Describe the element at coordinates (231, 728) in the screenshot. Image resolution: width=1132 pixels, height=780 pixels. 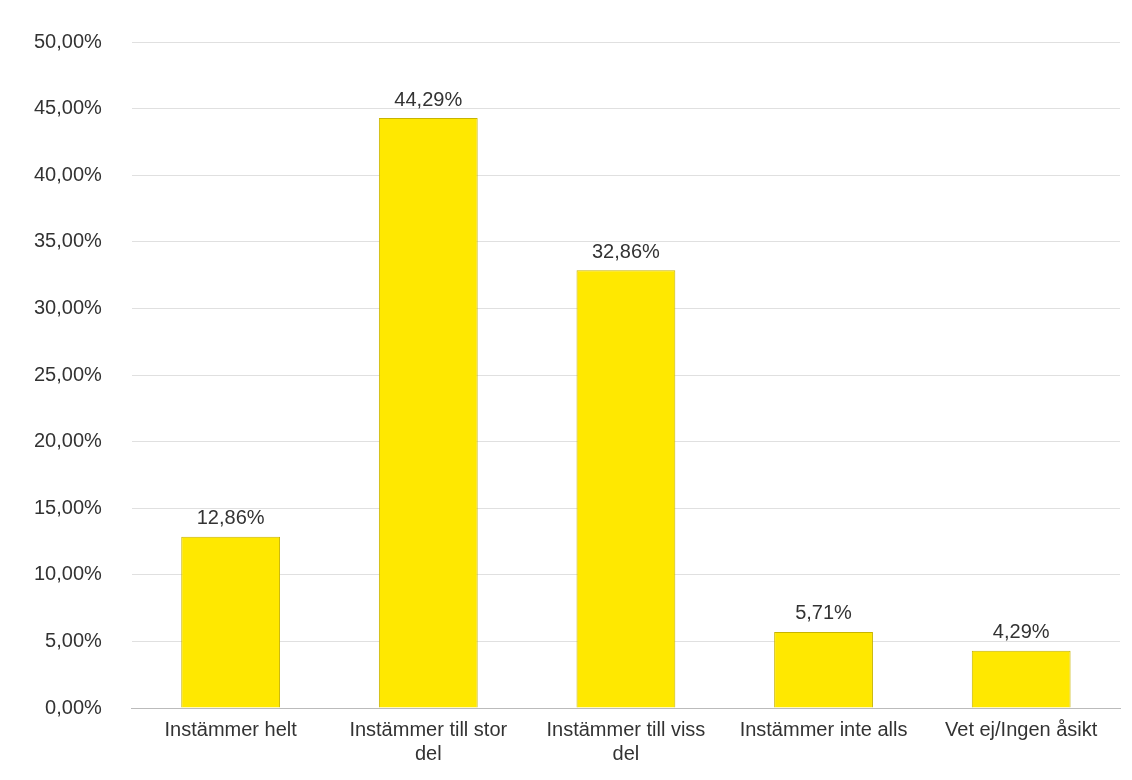
I see `x-tick-label: Instämmer helt` at that location.